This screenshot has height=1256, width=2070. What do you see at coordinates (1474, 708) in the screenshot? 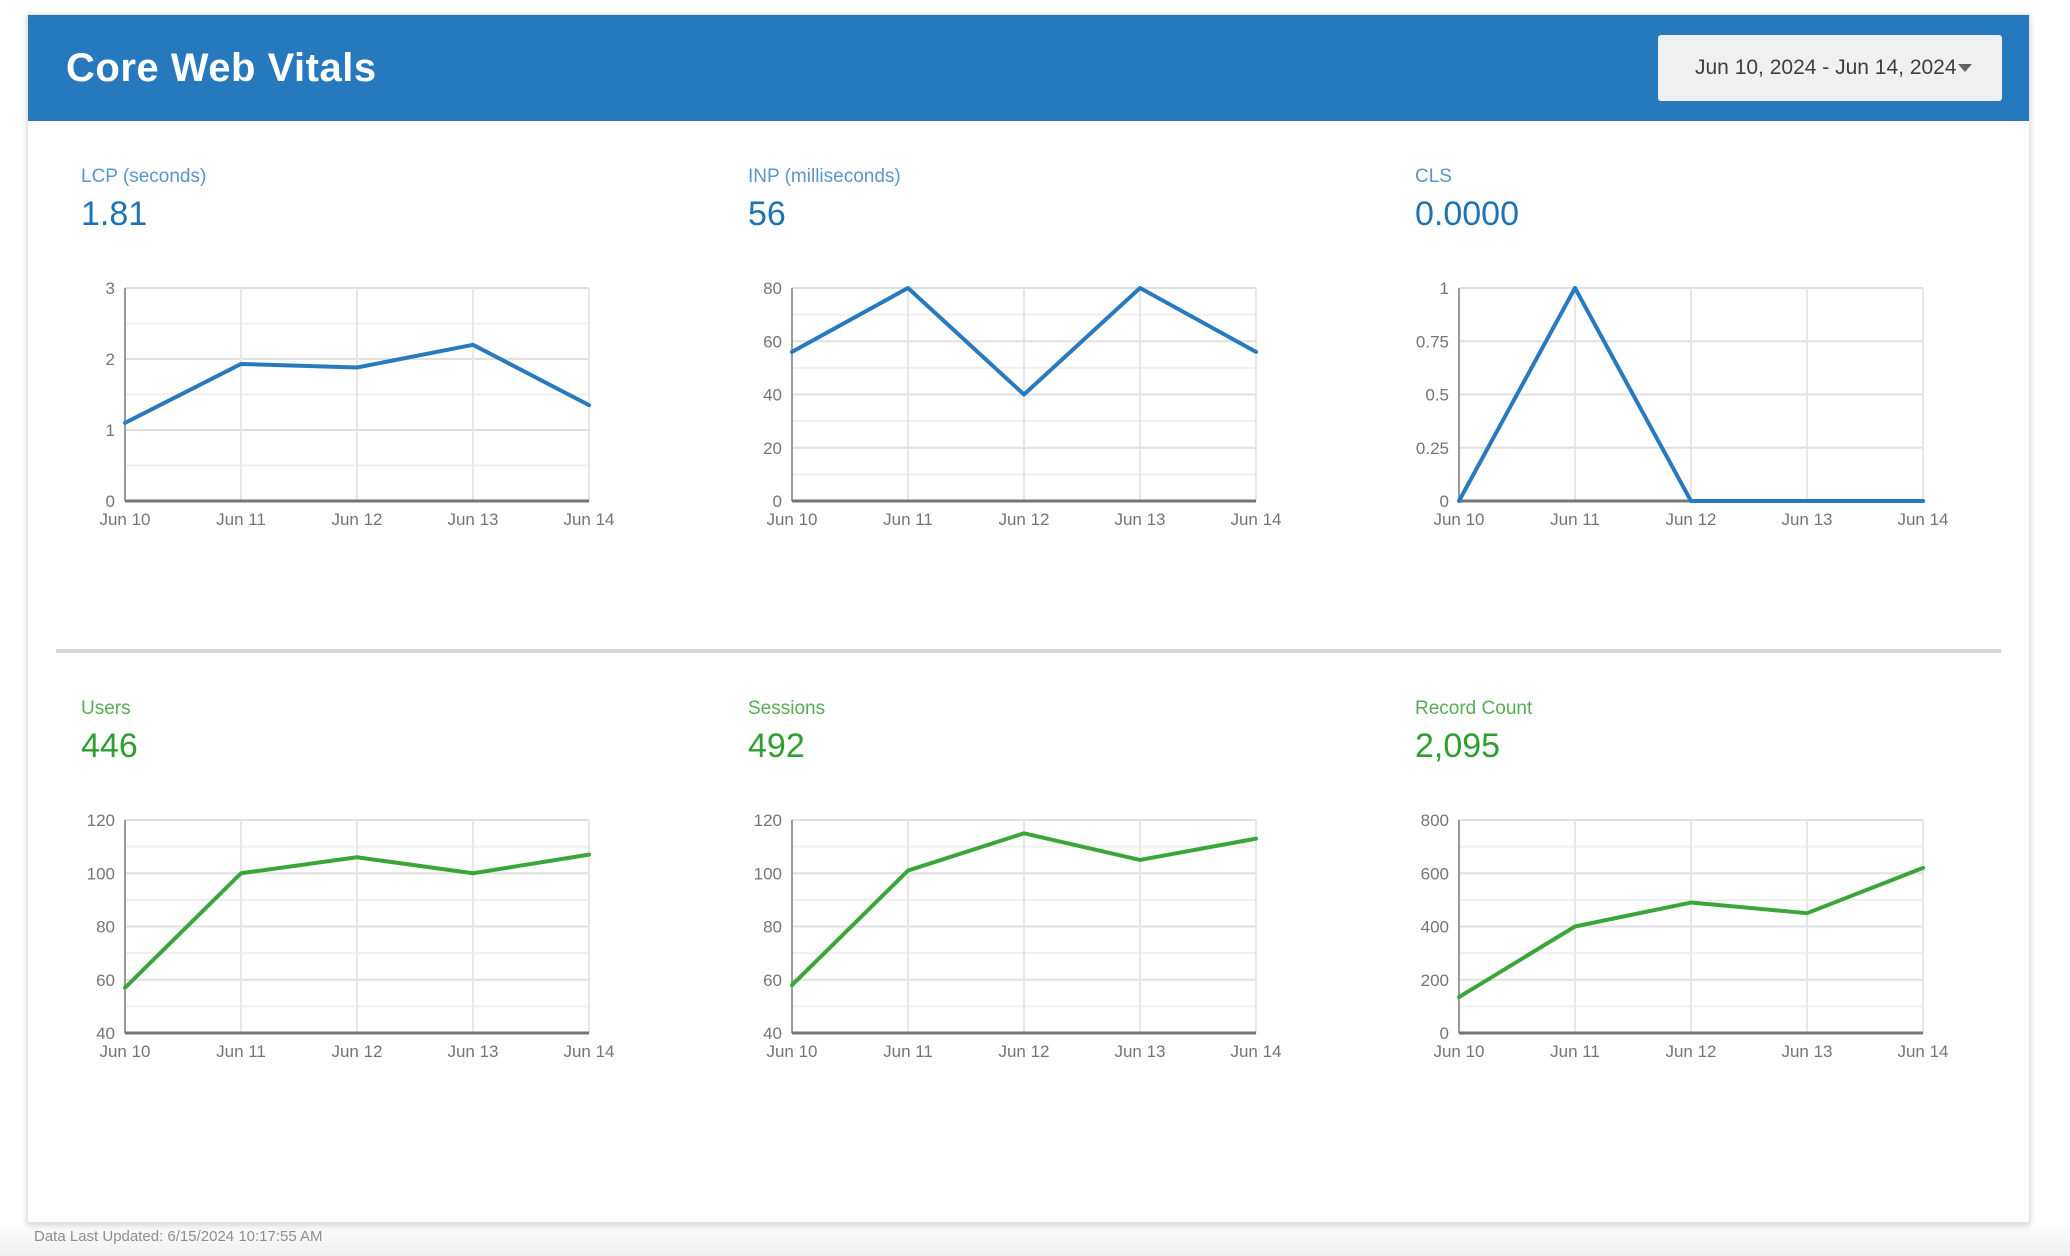
I see `metric-label: Record Count` at bounding box center [1474, 708].